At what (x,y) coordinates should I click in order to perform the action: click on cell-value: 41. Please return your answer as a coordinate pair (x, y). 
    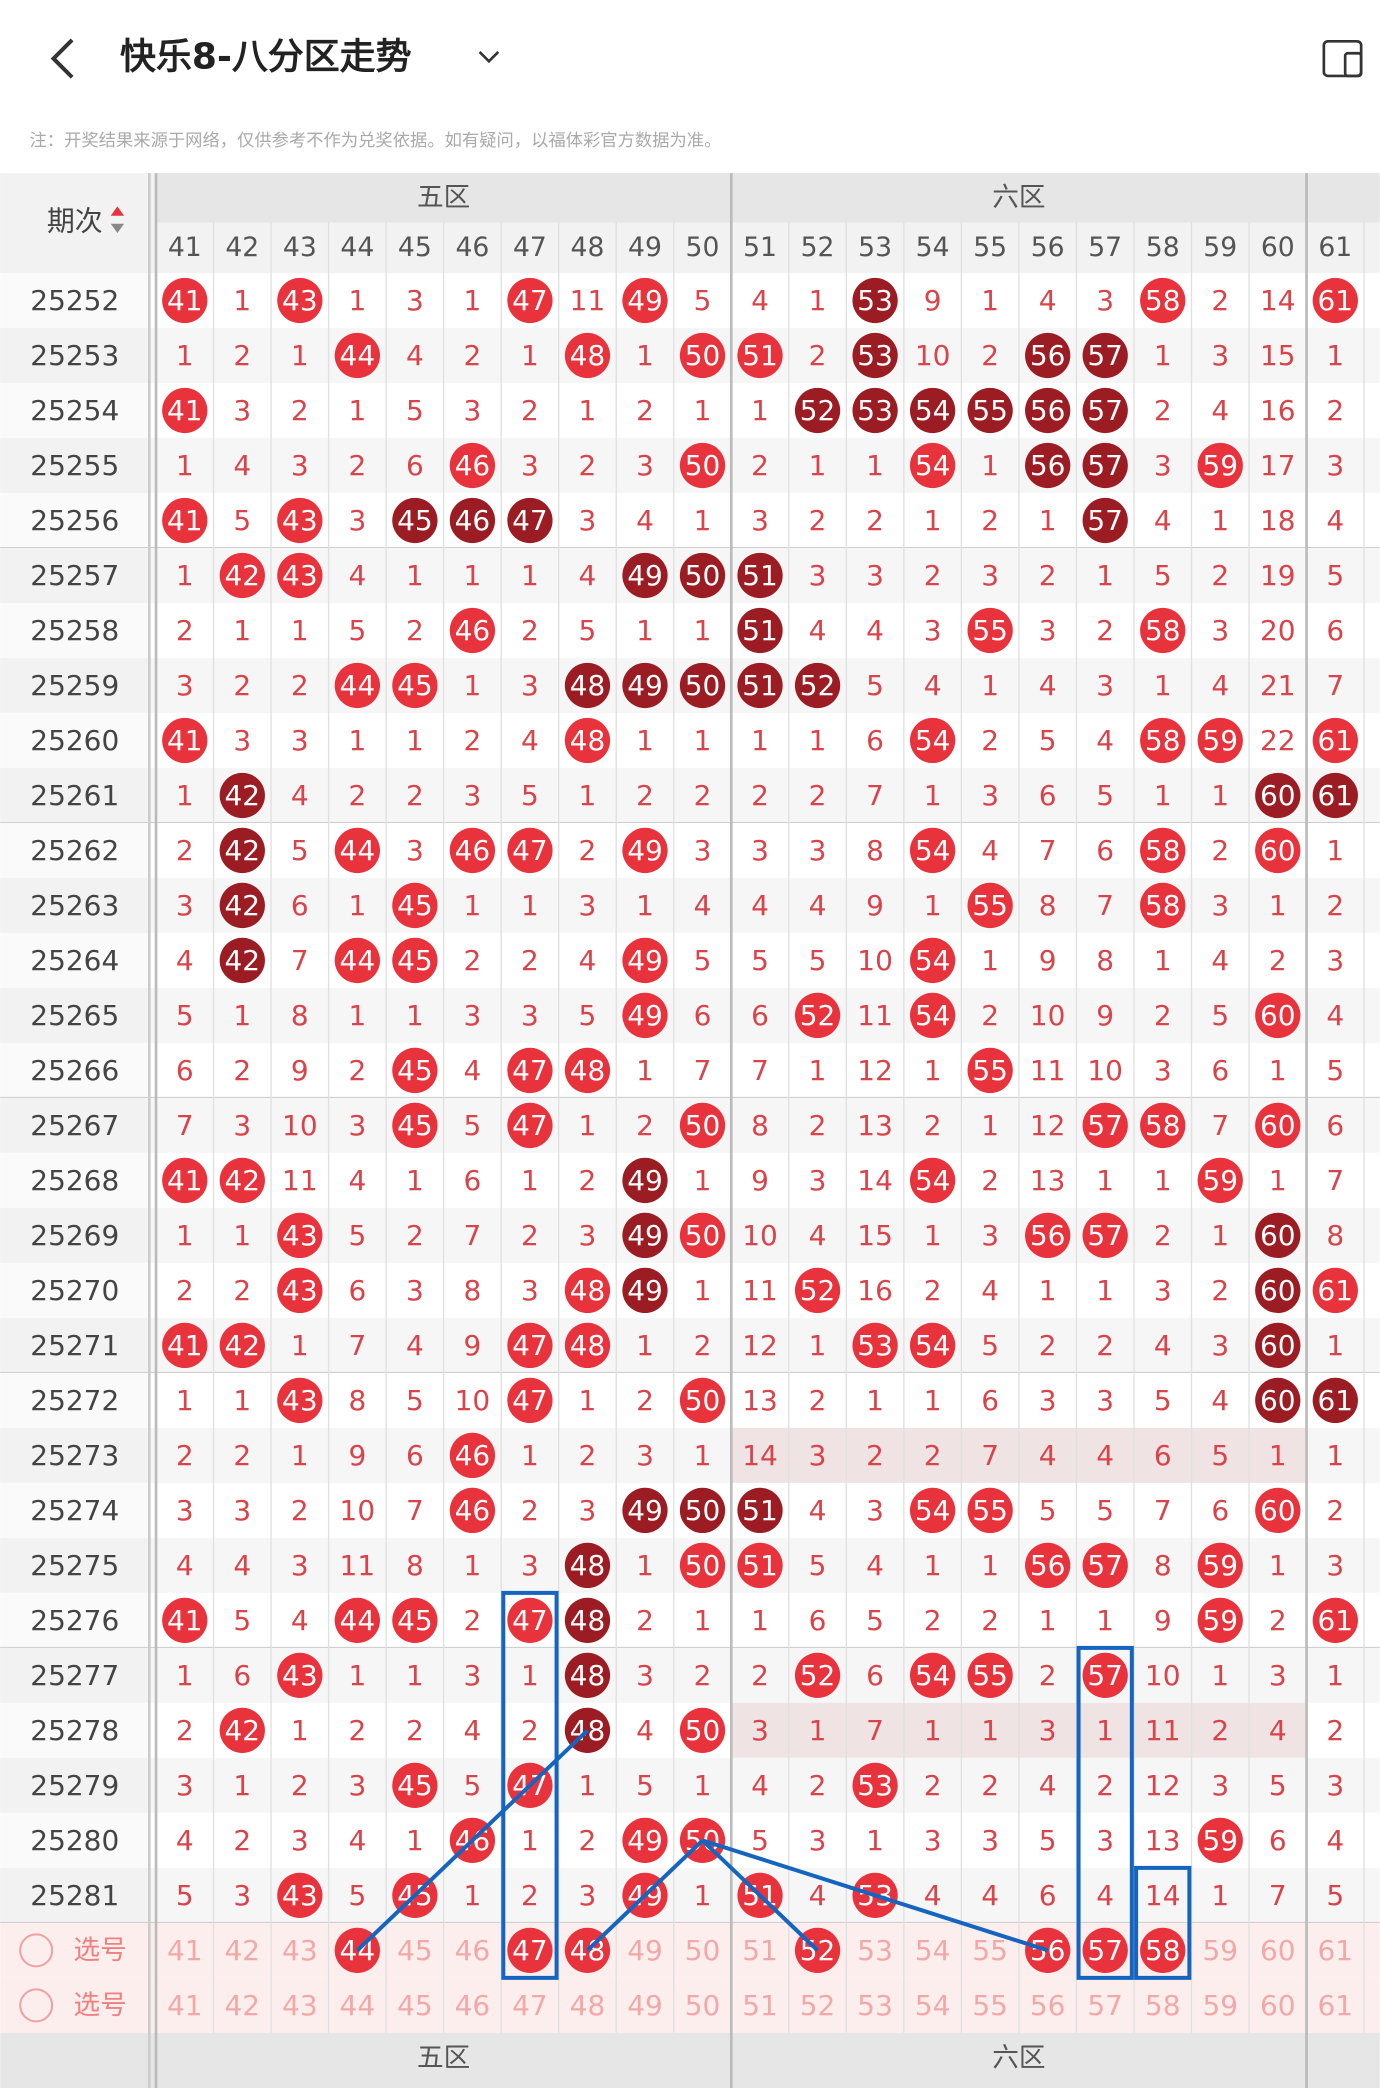
    Looking at the image, I should click on (185, 740).